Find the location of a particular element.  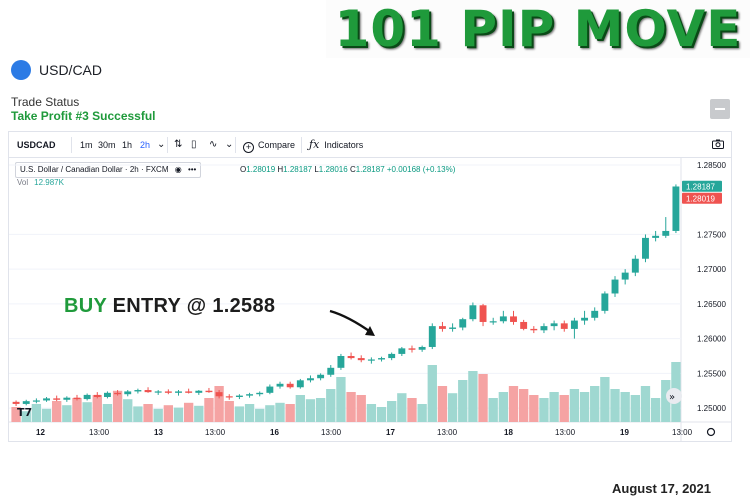

price-tick-label: 1.26500 is located at coordinates (711, 304).